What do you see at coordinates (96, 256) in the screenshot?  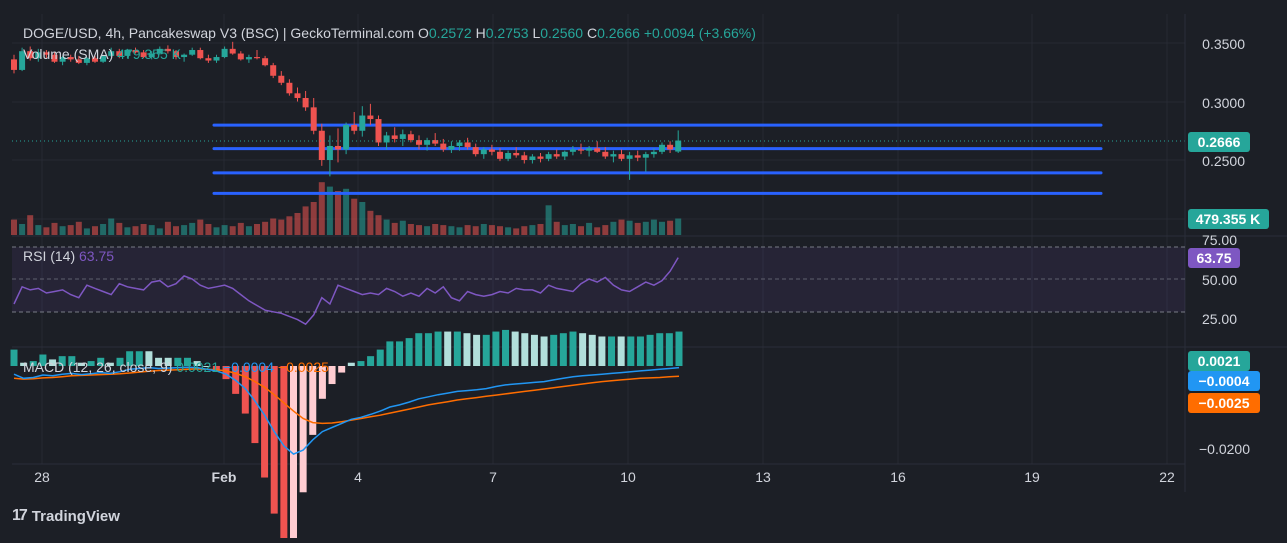 I see `legend-rsi-value: 63.75` at bounding box center [96, 256].